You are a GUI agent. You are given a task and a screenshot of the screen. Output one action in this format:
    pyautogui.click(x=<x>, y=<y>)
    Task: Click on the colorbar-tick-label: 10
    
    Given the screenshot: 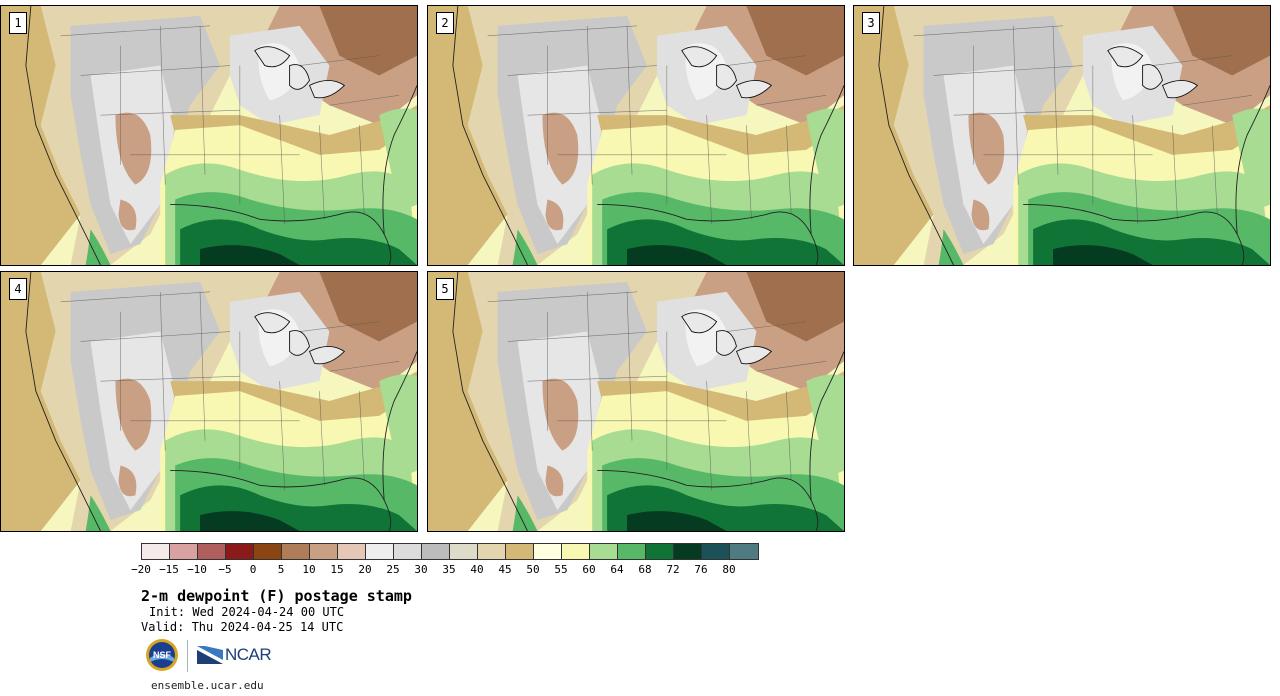 What is the action you would take?
    pyautogui.click(x=309, y=569)
    